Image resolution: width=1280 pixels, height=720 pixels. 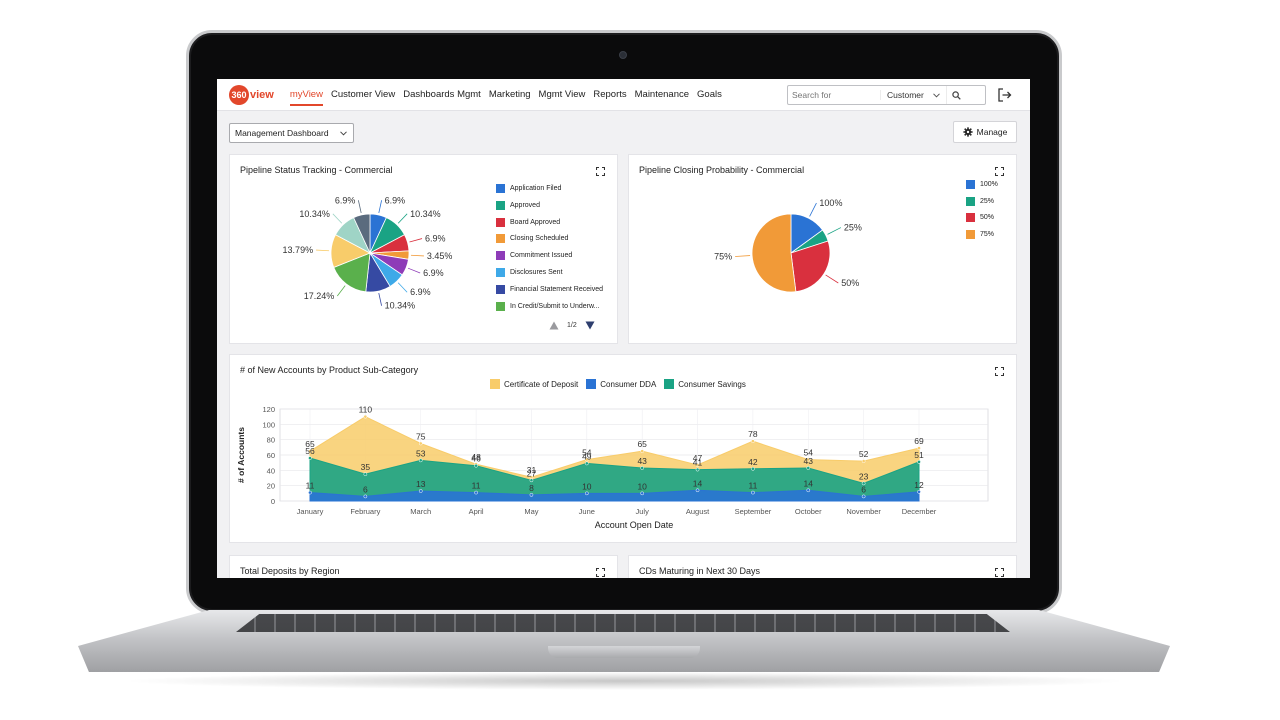 I want to click on data-label: 6, so click(x=863, y=489).